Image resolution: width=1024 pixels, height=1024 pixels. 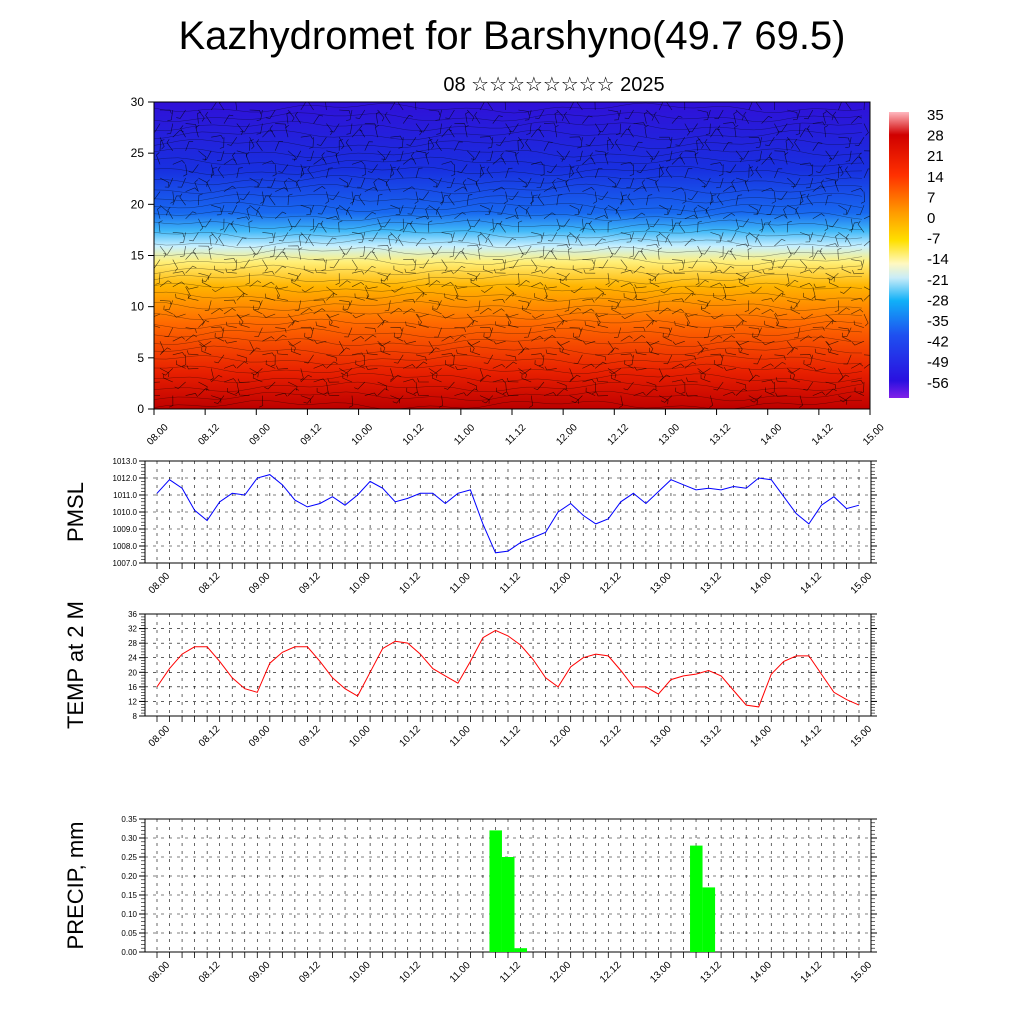 I want to click on x-tick-label: 09.12, so click(x=310, y=972).